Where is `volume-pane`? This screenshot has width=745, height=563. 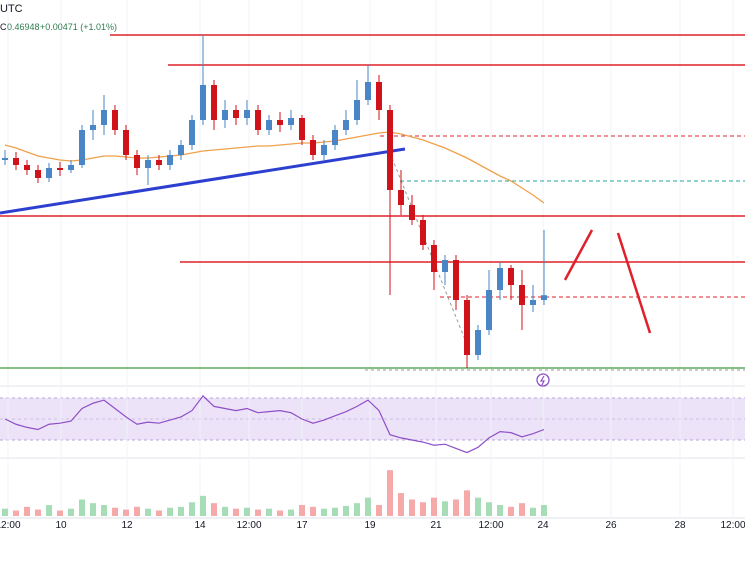 volume-pane is located at coordinates (274, 493).